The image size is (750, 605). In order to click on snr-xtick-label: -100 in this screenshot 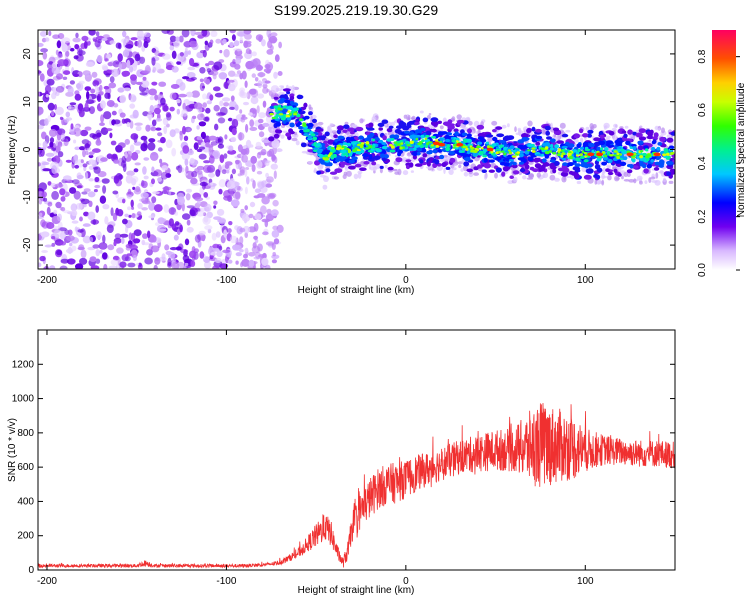, I will do `click(226, 581)`.